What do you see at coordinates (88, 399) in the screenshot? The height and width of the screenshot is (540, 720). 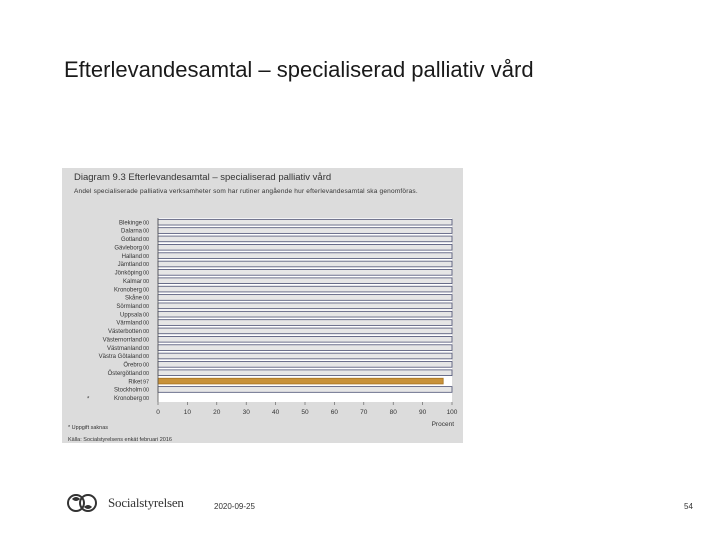 I see `missing-data-marker: *` at bounding box center [88, 399].